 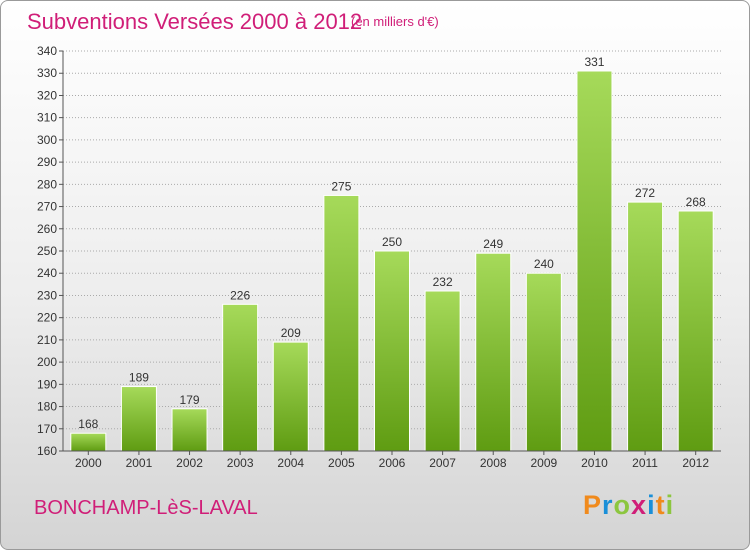 I want to click on chart-subtitle: (en milliers d'€), so click(x=395, y=21).